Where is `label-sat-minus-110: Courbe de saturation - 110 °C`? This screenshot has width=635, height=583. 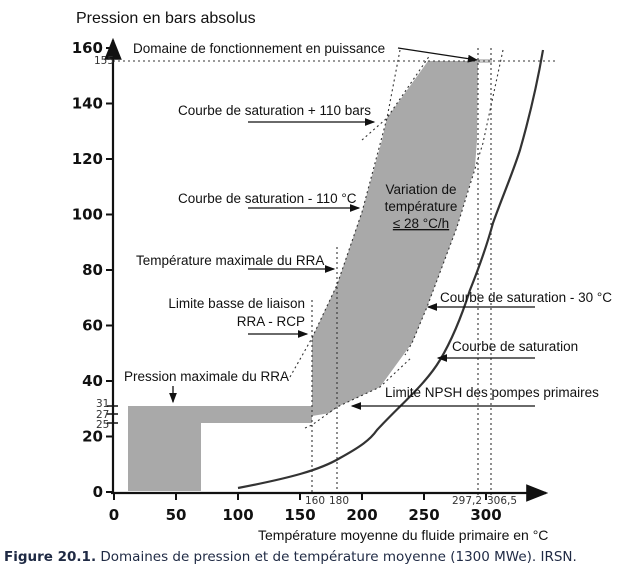 label-sat-minus-110: Courbe de saturation - 110 °C is located at coordinates (267, 198).